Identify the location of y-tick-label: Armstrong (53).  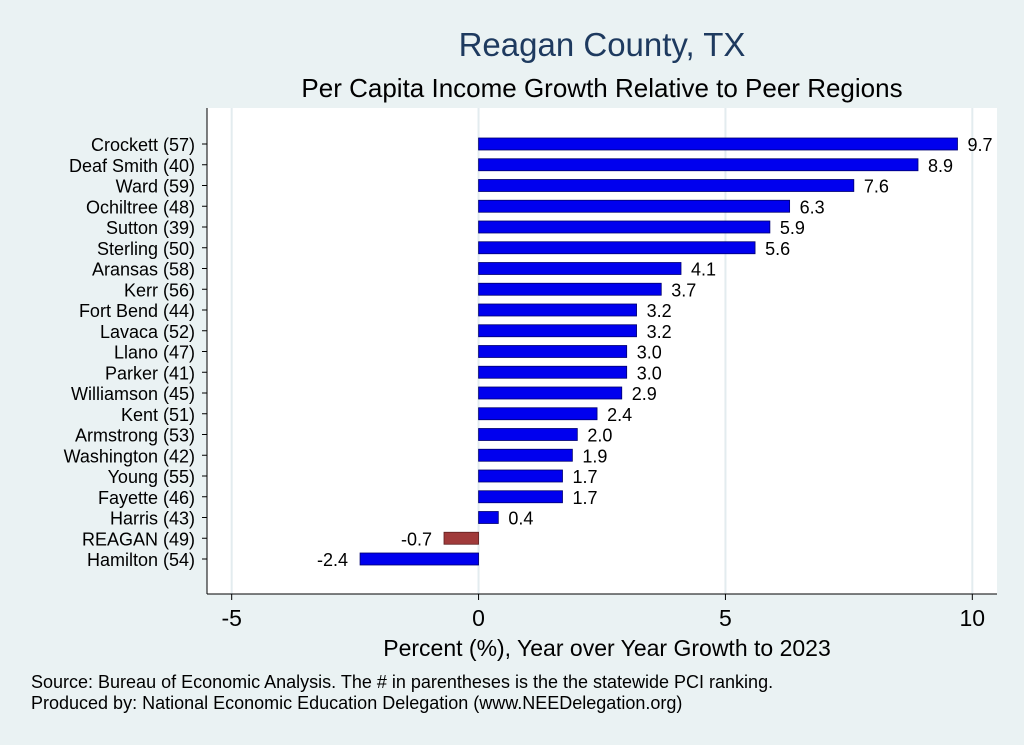
(135, 436).